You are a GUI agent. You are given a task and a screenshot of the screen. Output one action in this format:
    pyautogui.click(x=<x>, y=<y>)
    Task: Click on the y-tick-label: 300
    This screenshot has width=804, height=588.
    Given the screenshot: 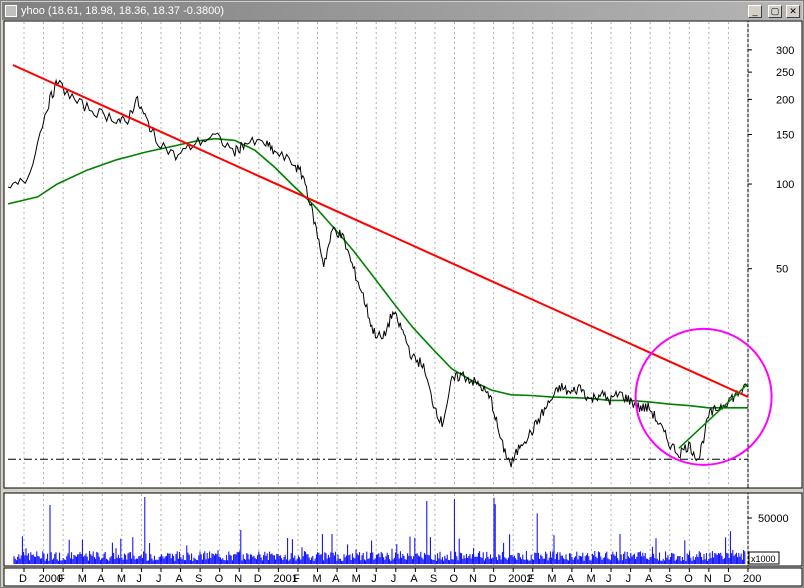 What is the action you would take?
    pyautogui.click(x=785, y=51)
    